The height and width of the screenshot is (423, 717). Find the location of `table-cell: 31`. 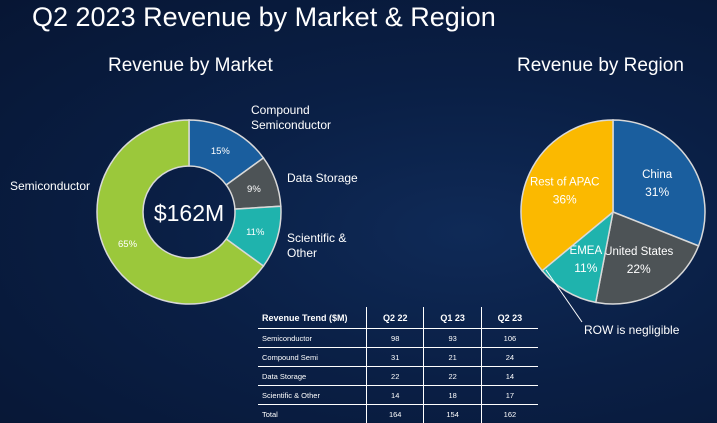

table-cell: 31 is located at coordinates (395, 357).